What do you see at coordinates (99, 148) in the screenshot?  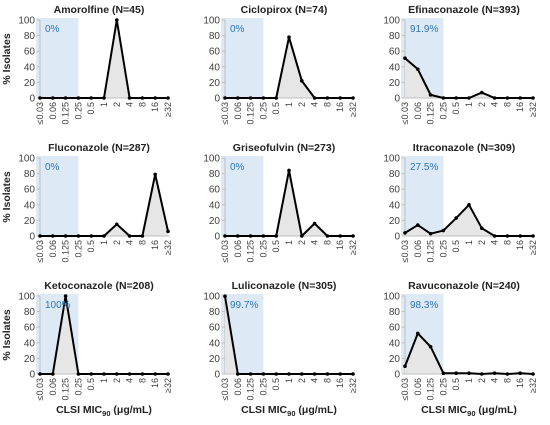 I see `chart-title: Fluconazole (N=287)` at bounding box center [99, 148].